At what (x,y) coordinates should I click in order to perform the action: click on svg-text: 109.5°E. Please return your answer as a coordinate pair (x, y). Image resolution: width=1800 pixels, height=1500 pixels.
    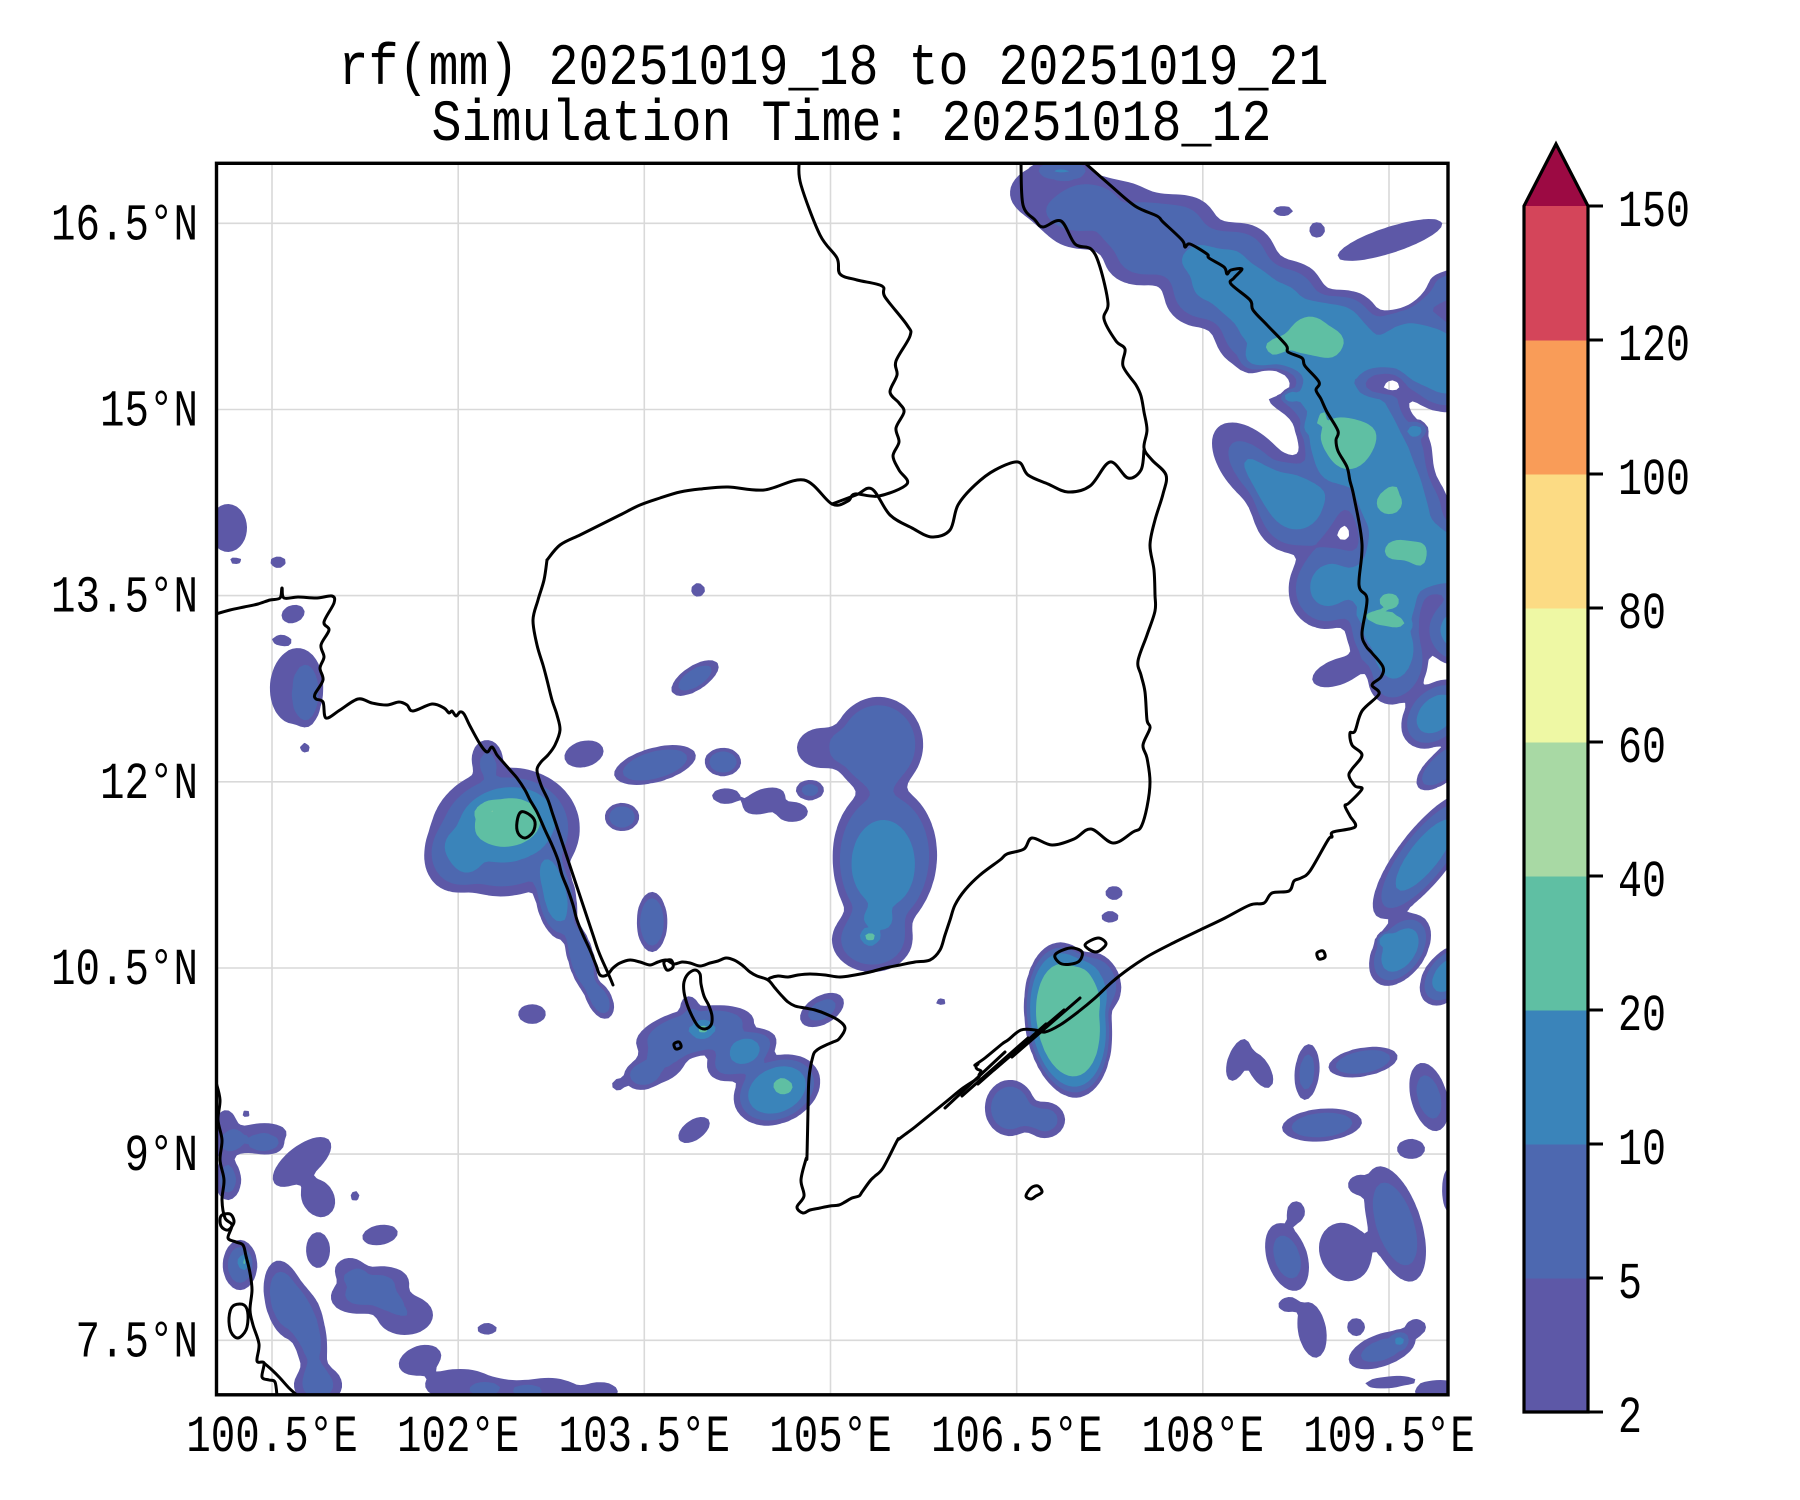
    Looking at the image, I should click on (1389, 1437).